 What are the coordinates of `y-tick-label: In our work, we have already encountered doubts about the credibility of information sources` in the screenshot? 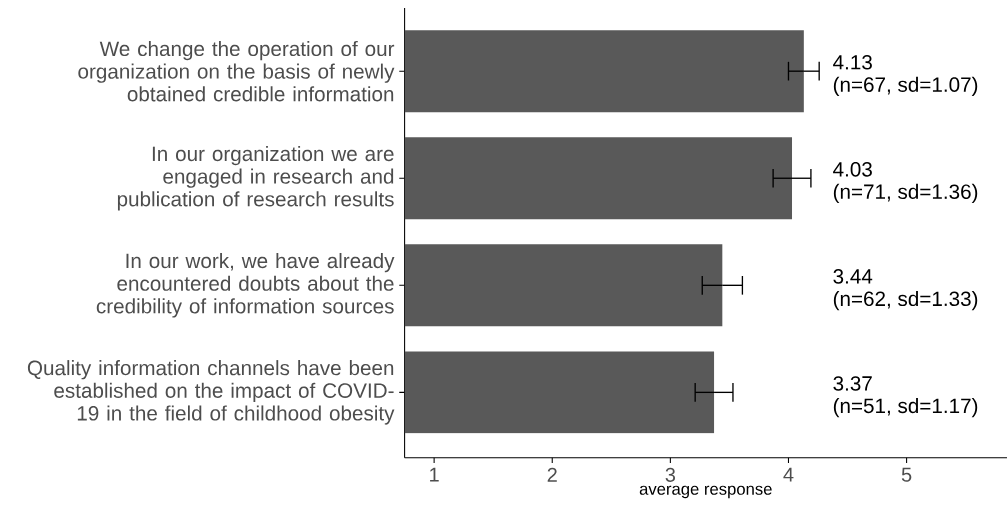 It's located at (245, 285).